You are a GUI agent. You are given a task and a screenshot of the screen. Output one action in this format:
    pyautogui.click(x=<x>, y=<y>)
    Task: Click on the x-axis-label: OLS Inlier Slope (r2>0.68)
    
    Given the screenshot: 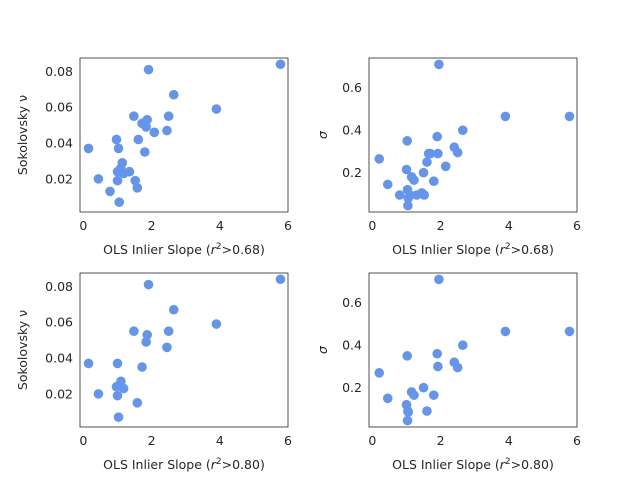 What is the action you would take?
    pyautogui.click(x=184, y=249)
    